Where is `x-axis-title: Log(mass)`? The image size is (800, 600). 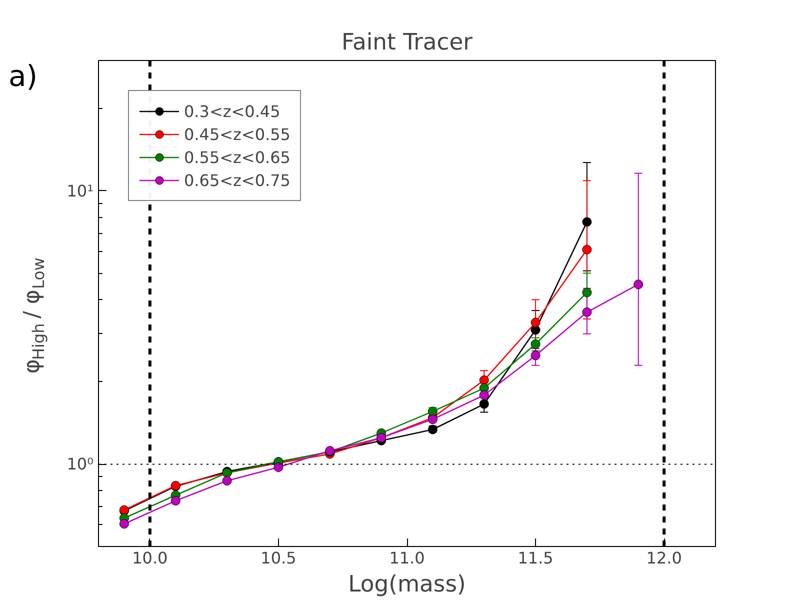
x-axis-title: Log(mass) is located at coordinates (407, 585).